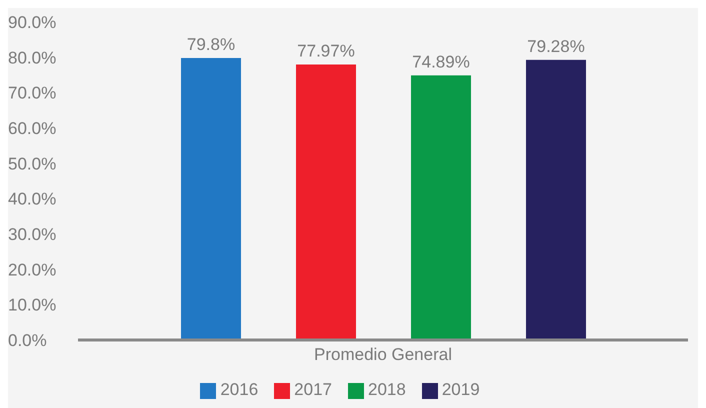 This screenshot has height=408, width=706. What do you see at coordinates (387, 389) in the screenshot?
I see `legend-label: 2018` at bounding box center [387, 389].